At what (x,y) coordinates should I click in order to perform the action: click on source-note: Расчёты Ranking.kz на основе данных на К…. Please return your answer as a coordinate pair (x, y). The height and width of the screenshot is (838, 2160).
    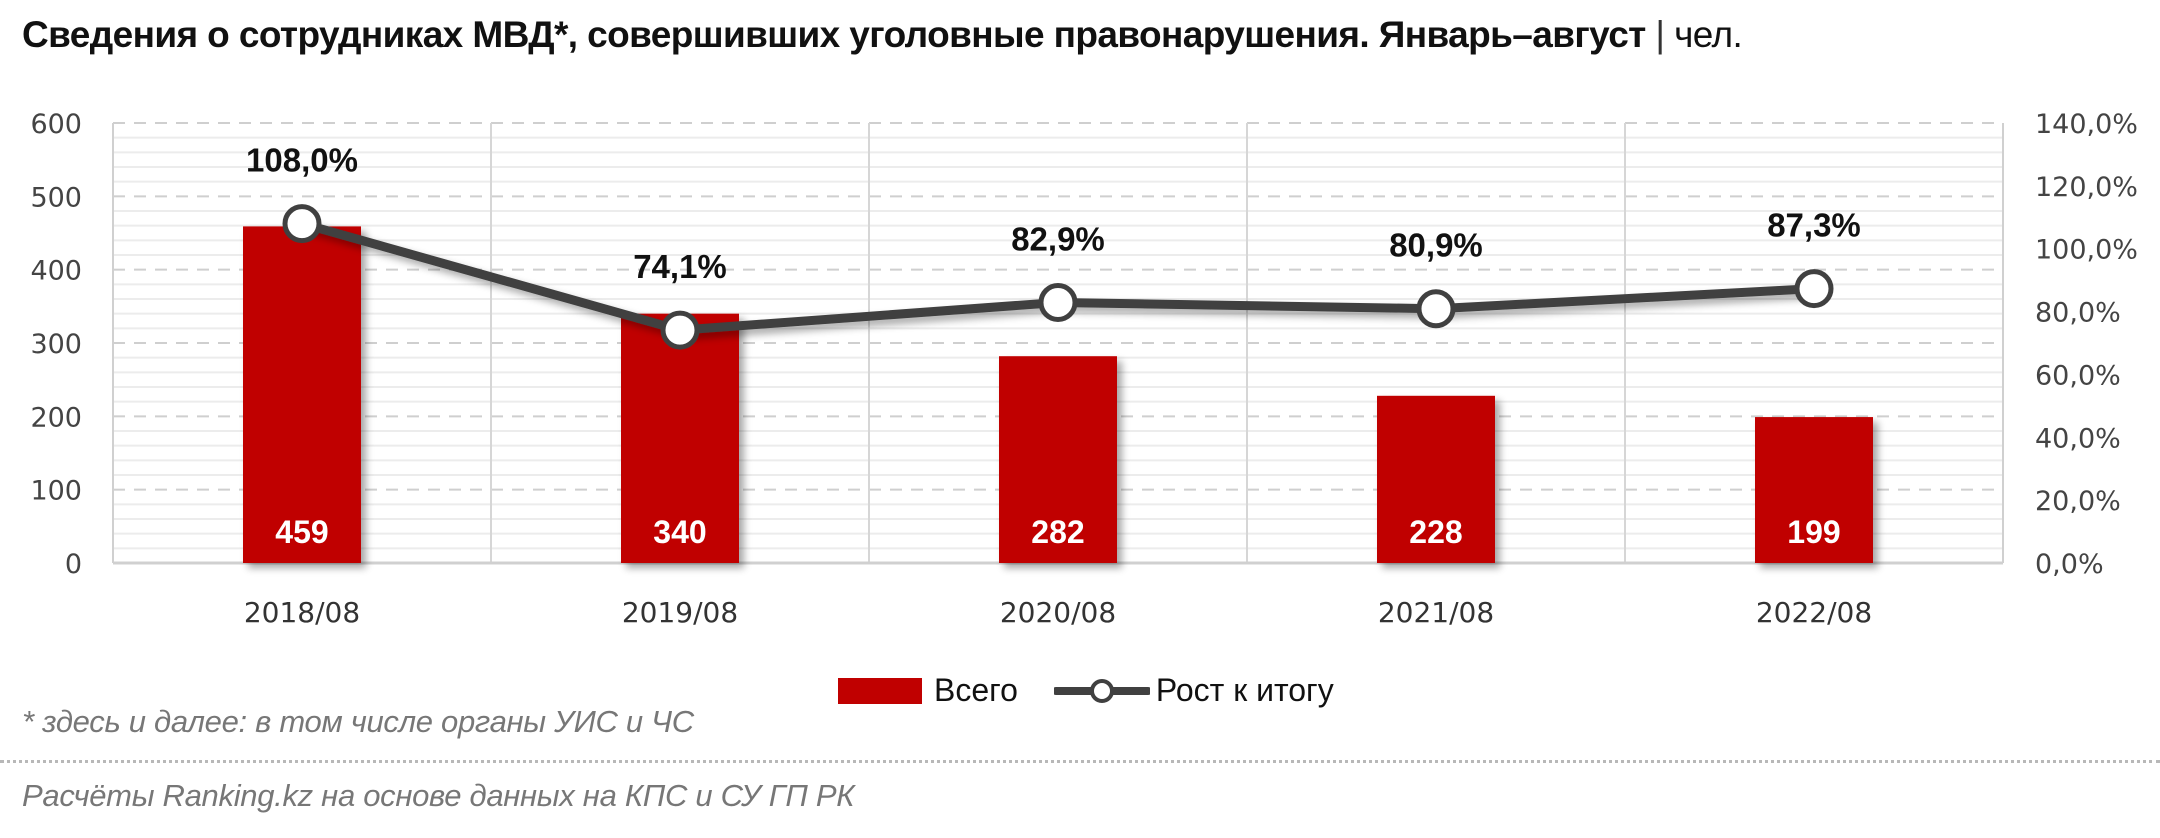
    Looking at the image, I should click on (438, 795).